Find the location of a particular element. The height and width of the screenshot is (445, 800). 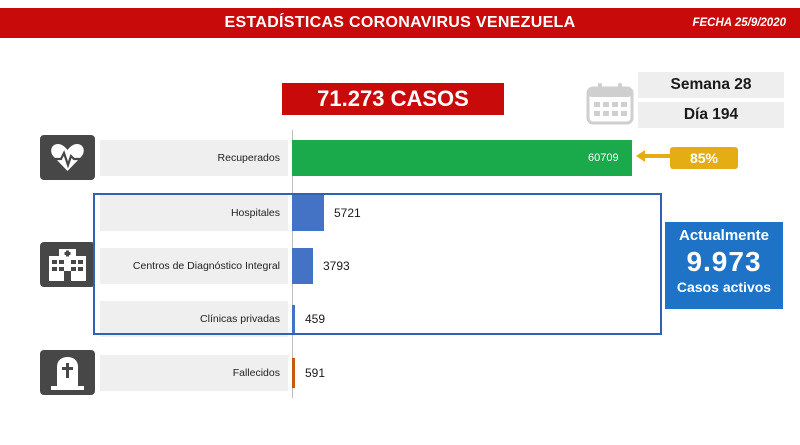

category-label-hospitales: Hospitales is located at coordinates (194, 213).